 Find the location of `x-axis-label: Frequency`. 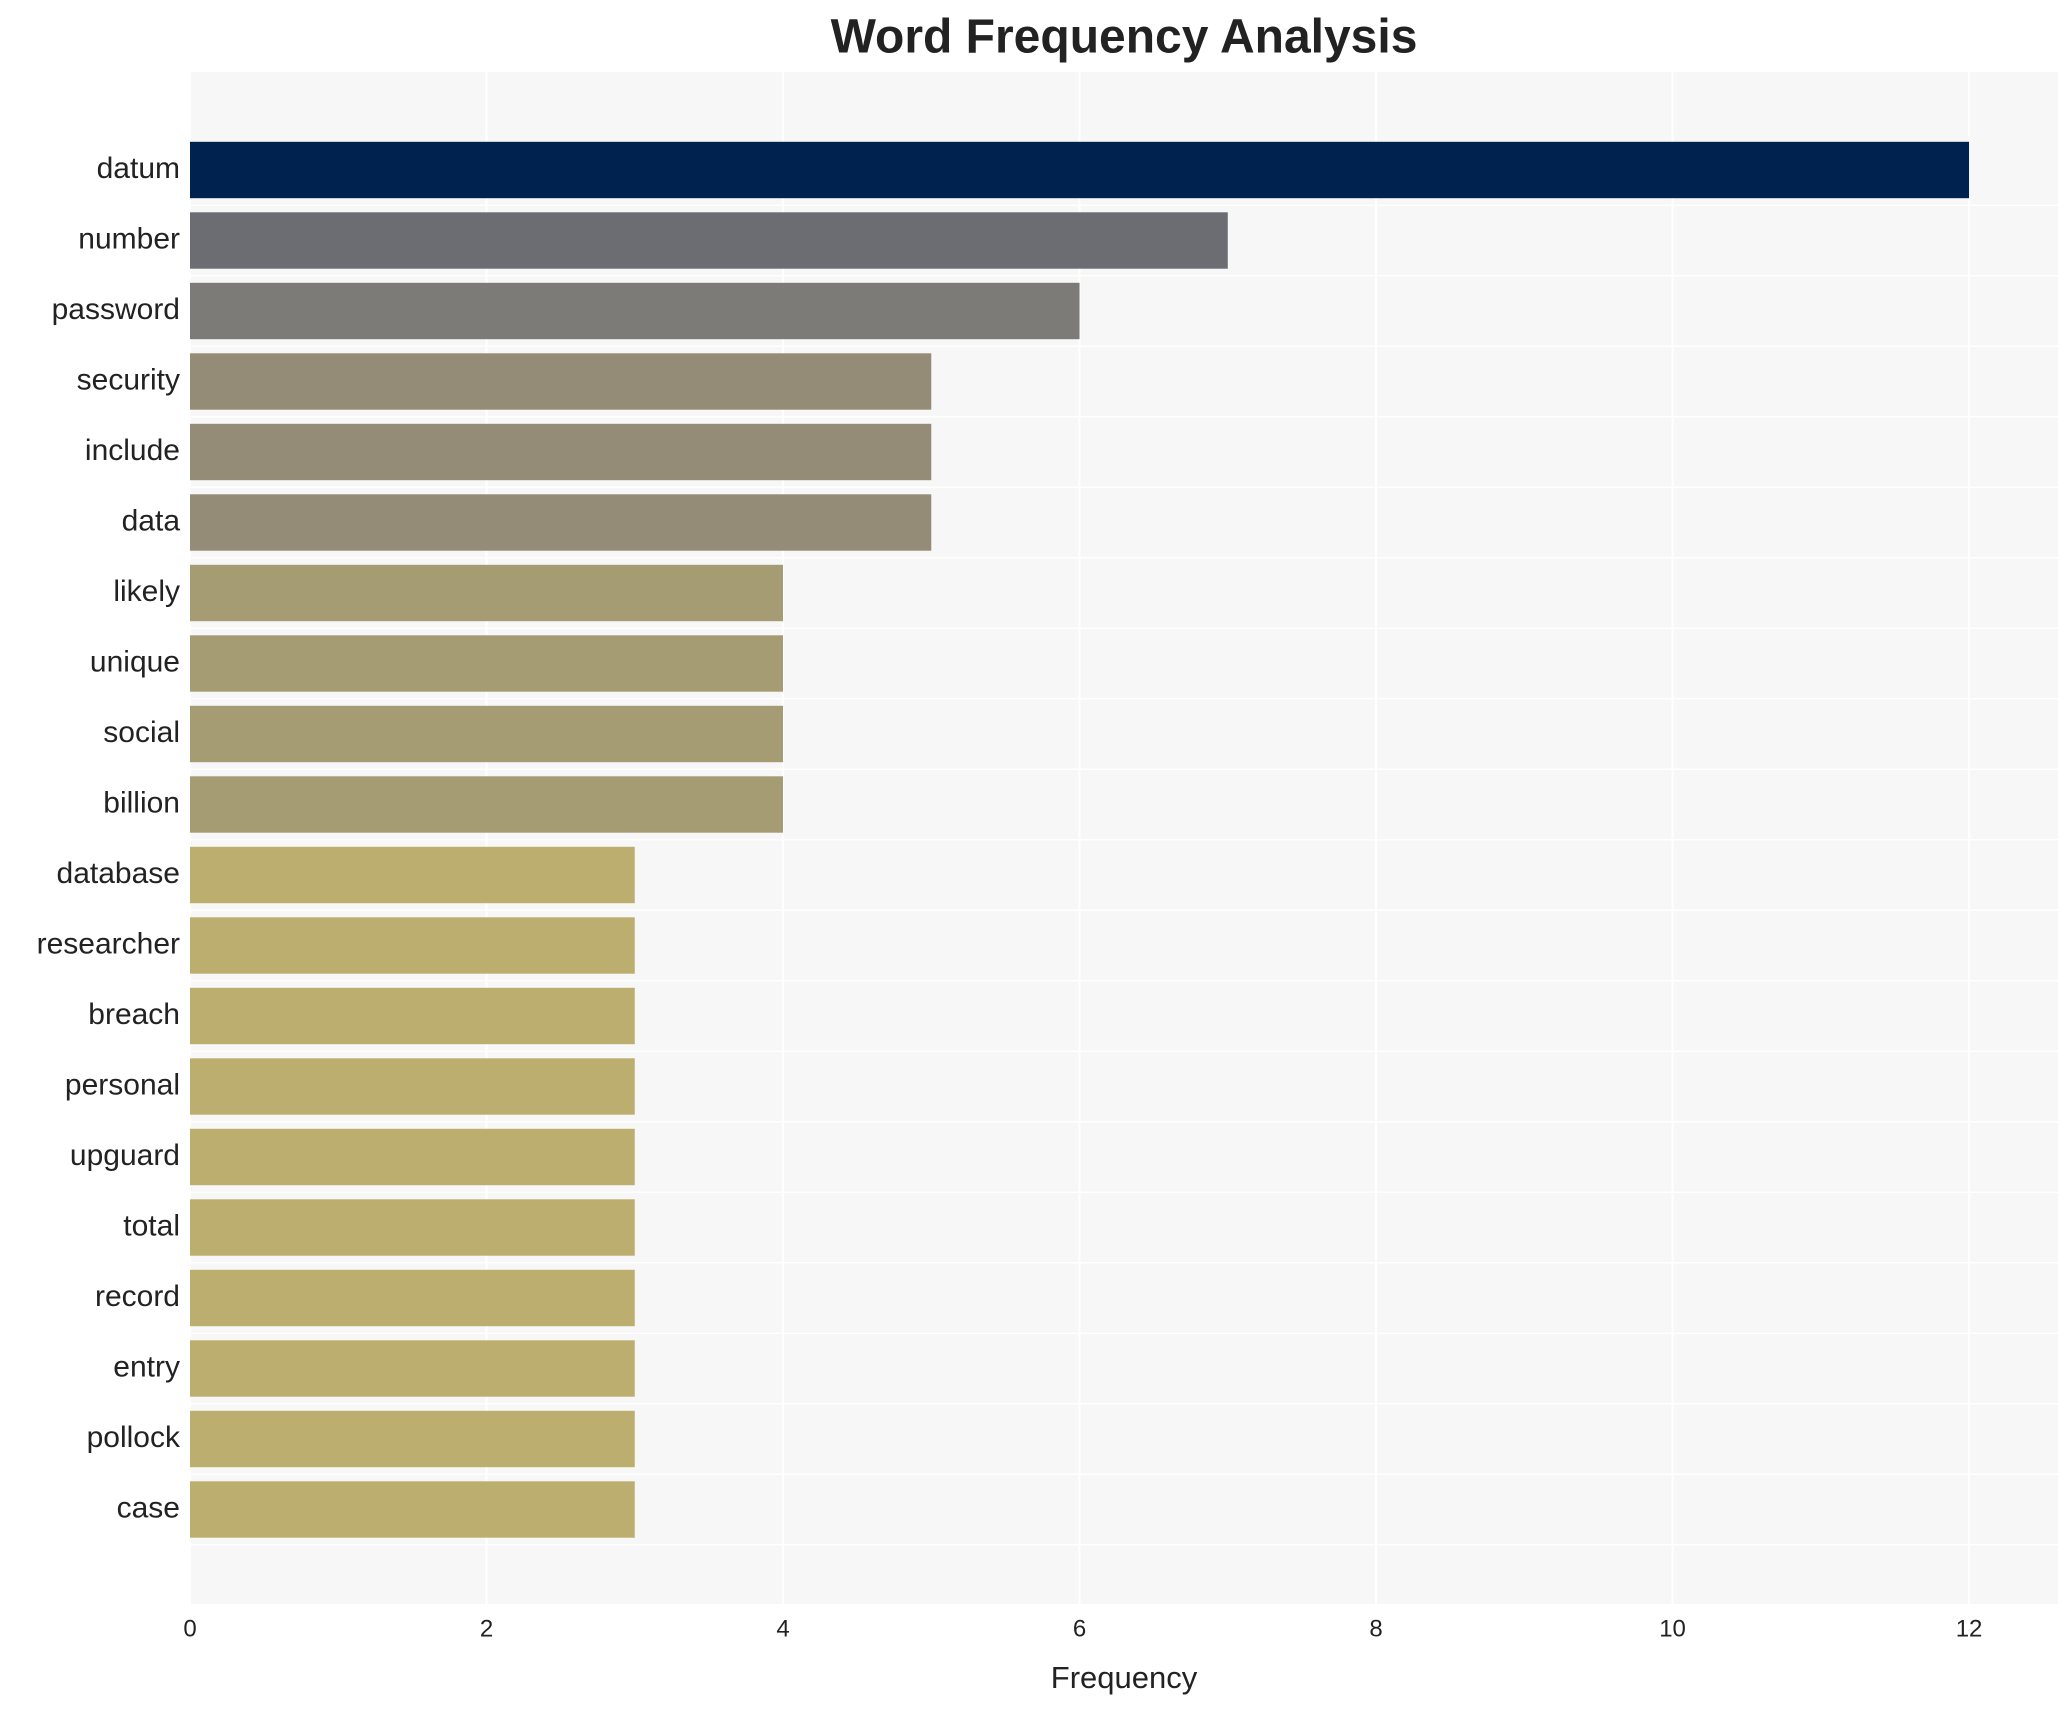

x-axis-label: Frequency is located at coordinates (1124, 1677).